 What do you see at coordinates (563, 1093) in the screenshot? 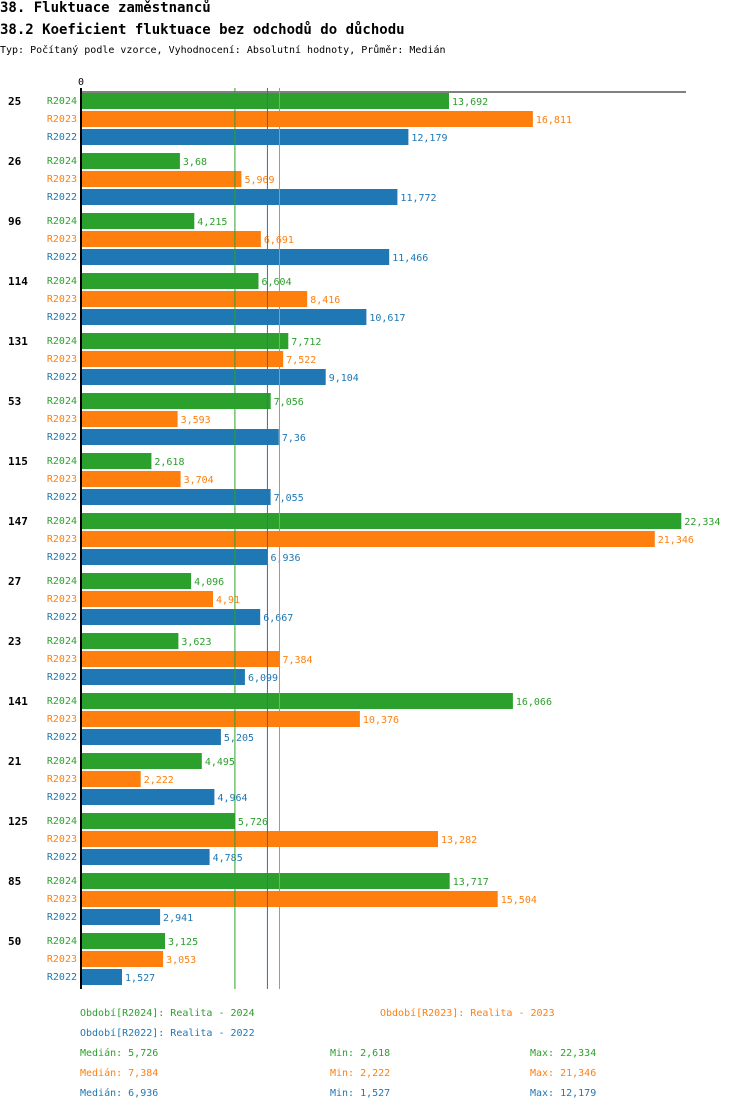
I see `stat-max-r2022: Max: 12,179` at bounding box center [563, 1093].